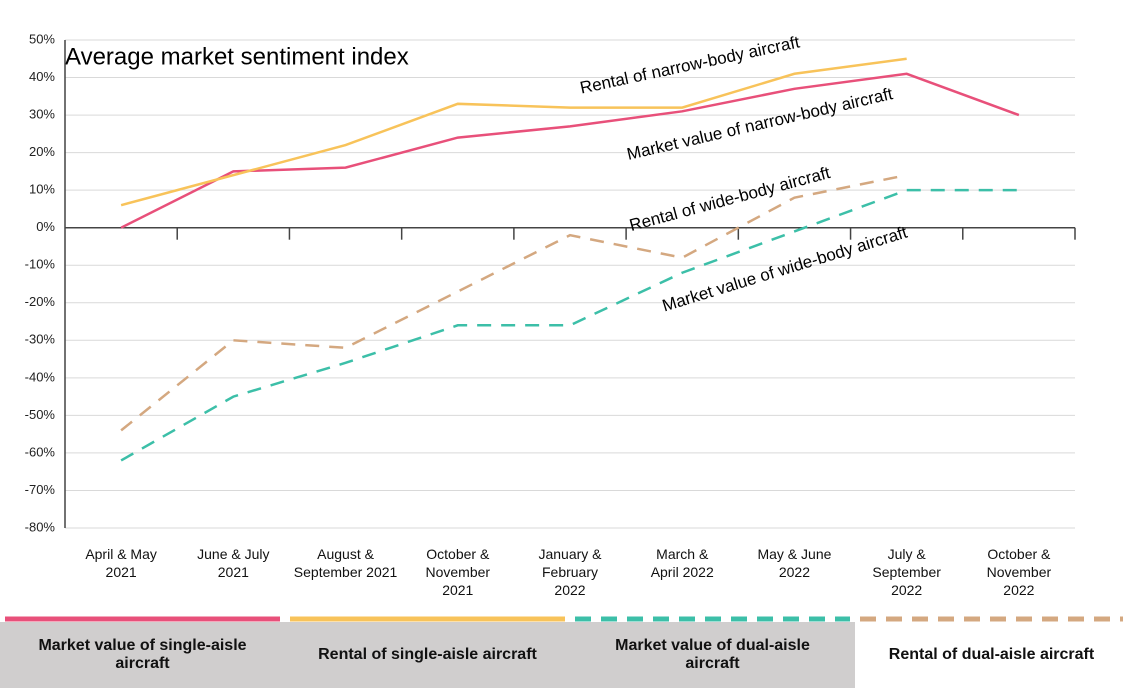 This screenshot has width=1128, height=688. Describe the element at coordinates (1019, 572) in the screenshot. I see `x-tick-label: October & November 2022` at that location.